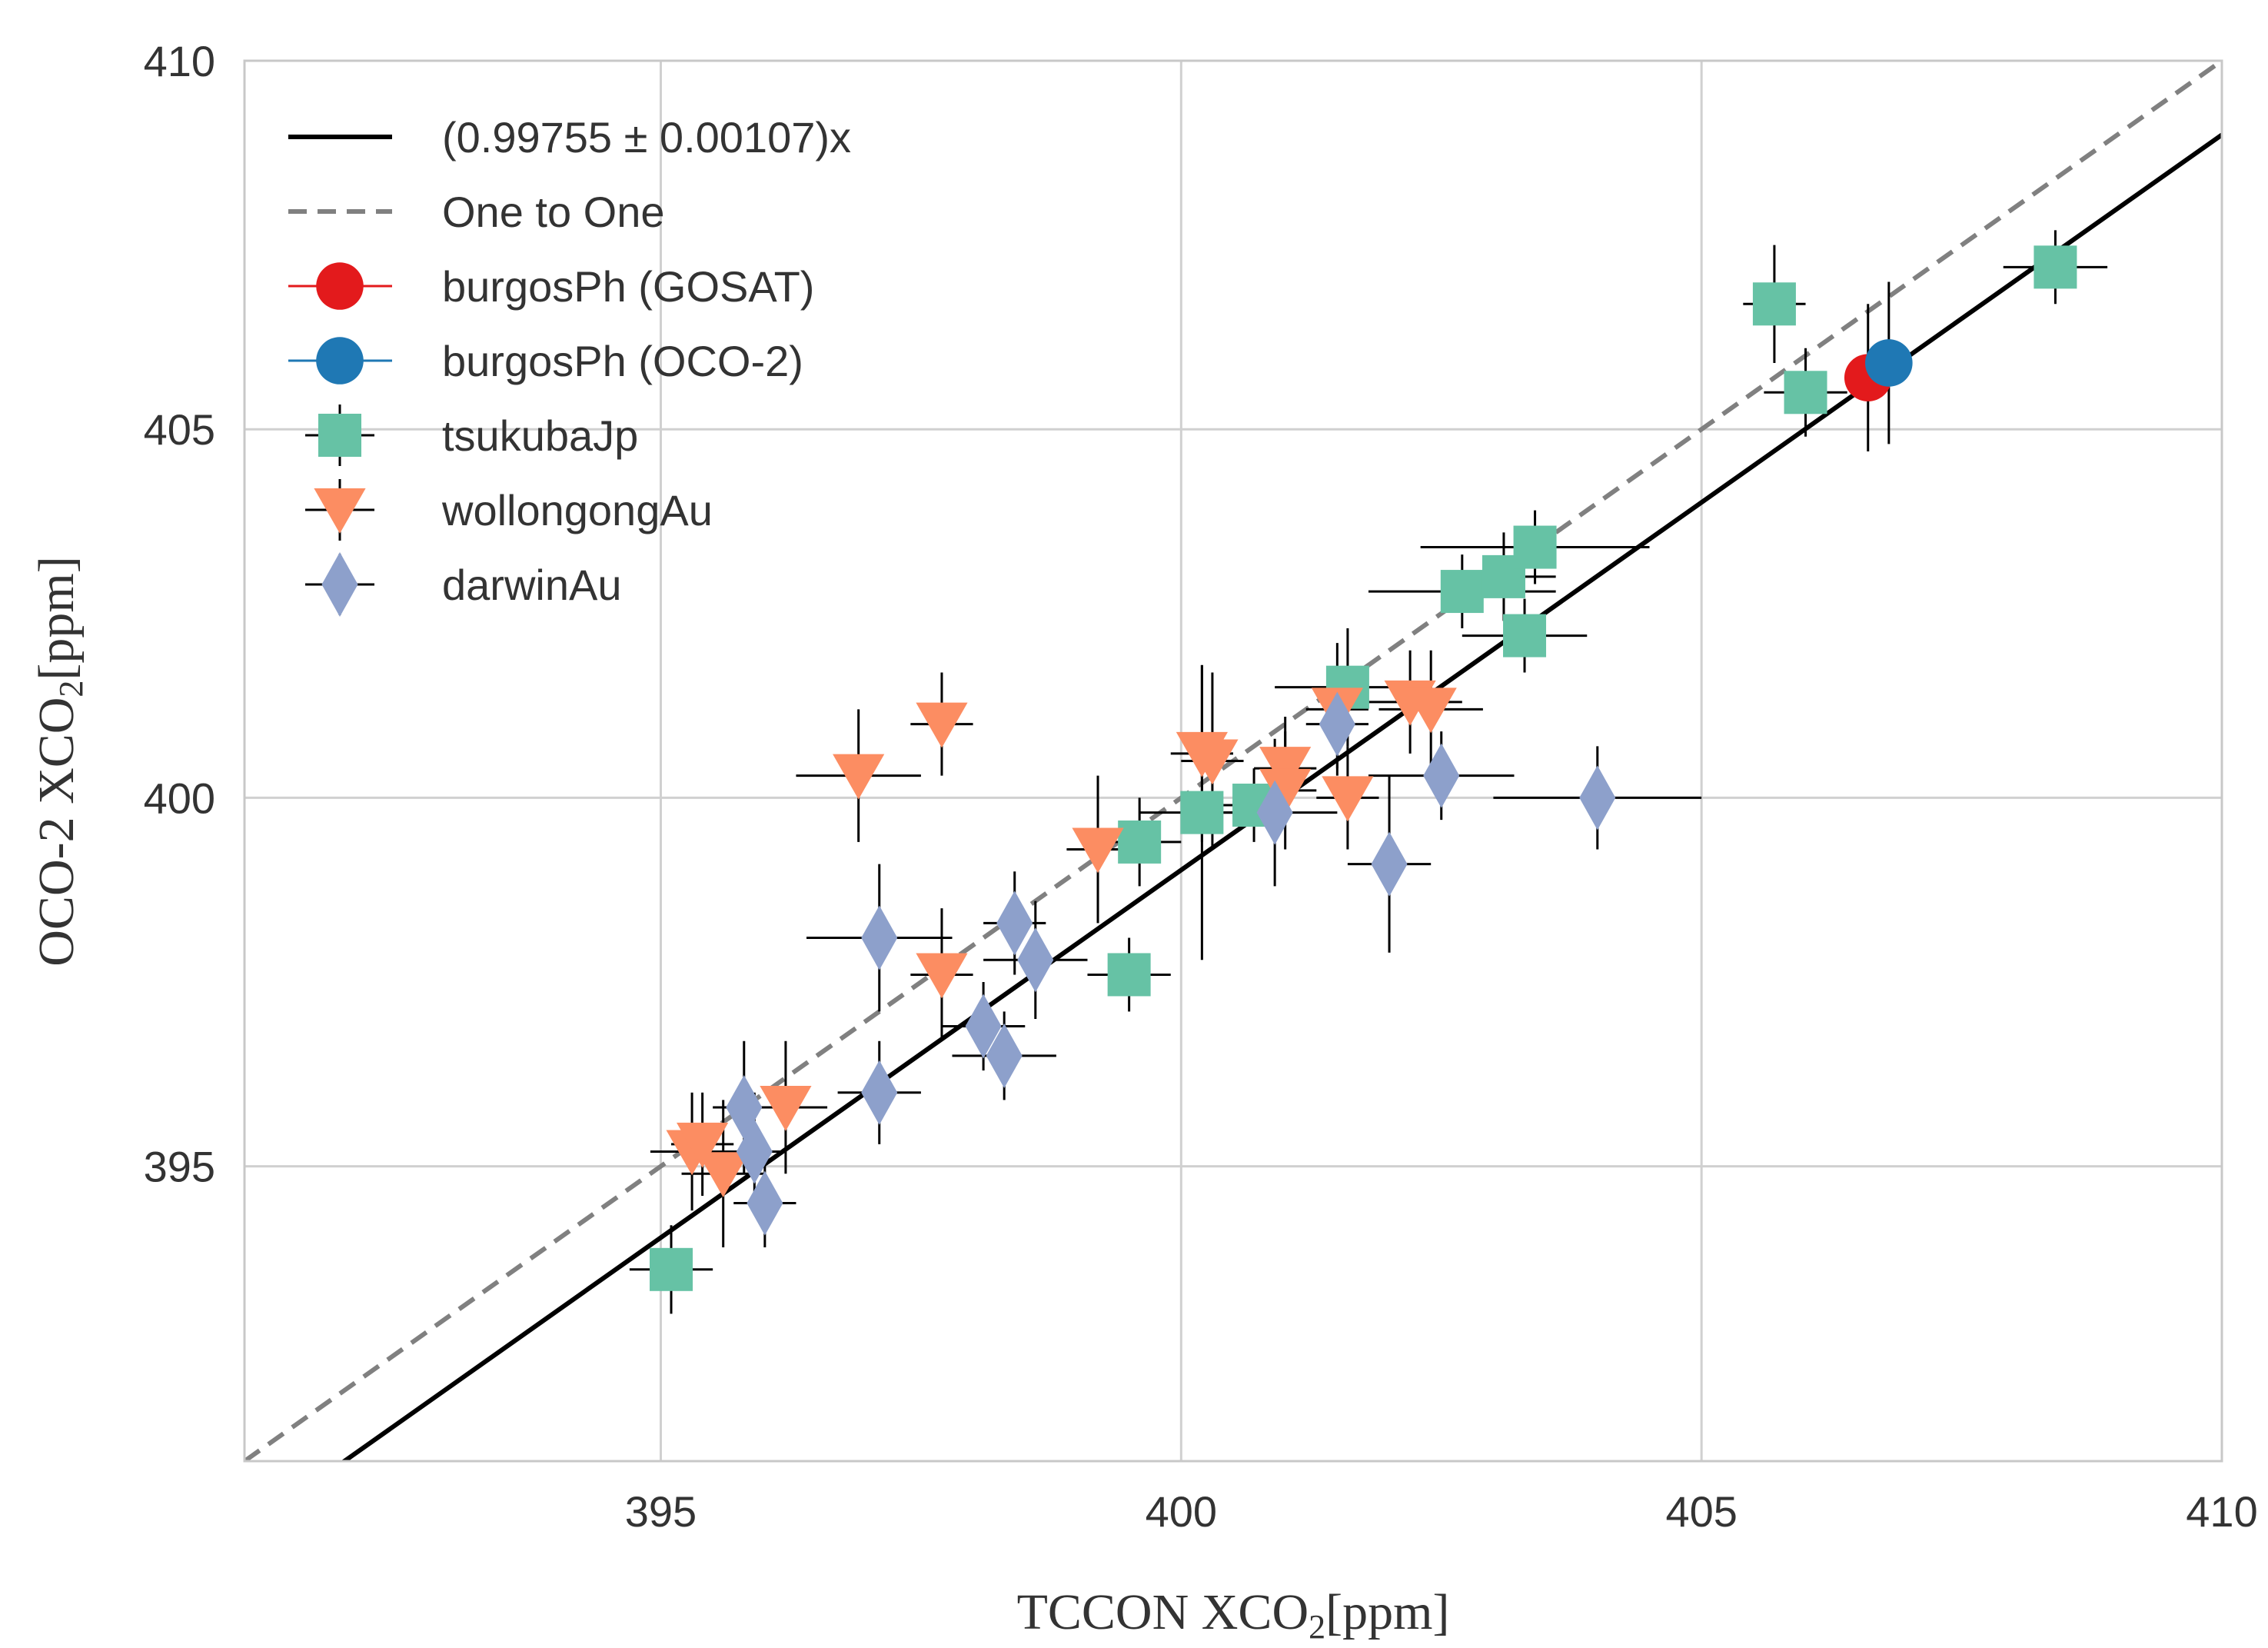  What do you see at coordinates (1233, 1615) in the screenshot?
I see `x-axis-label: TCCON XCO2[ppm]` at bounding box center [1233, 1615].